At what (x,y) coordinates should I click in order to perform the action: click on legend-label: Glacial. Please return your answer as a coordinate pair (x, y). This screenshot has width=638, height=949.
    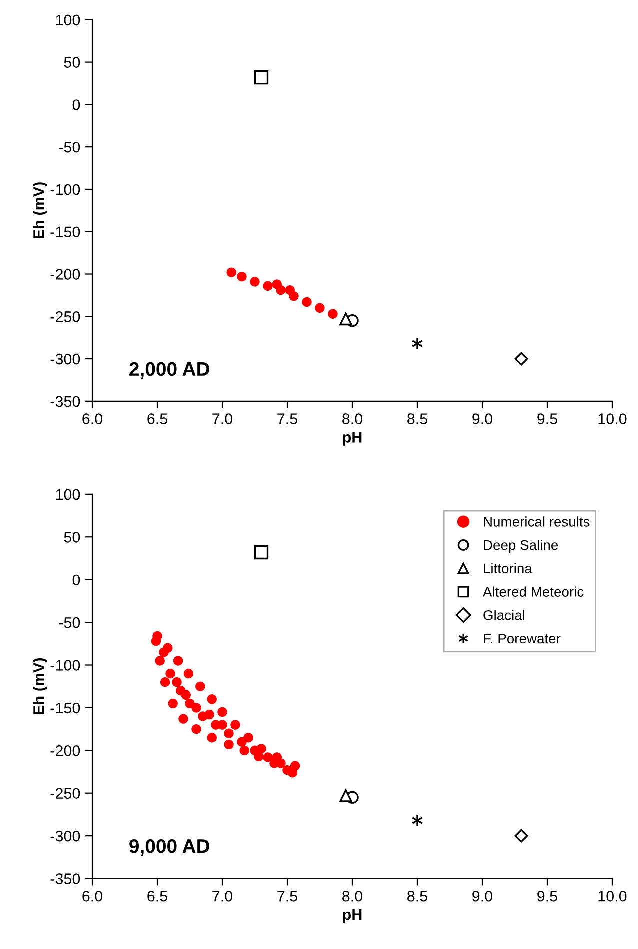
    Looking at the image, I should click on (504, 615).